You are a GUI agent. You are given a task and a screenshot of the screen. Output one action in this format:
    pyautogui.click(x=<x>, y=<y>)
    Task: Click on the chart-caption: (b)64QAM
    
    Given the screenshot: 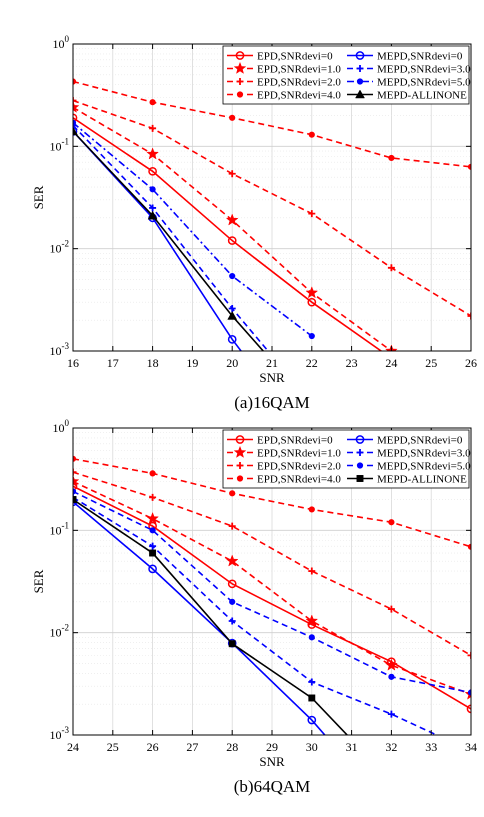 What is the action you would take?
    pyautogui.click(x=272, y=786)
    